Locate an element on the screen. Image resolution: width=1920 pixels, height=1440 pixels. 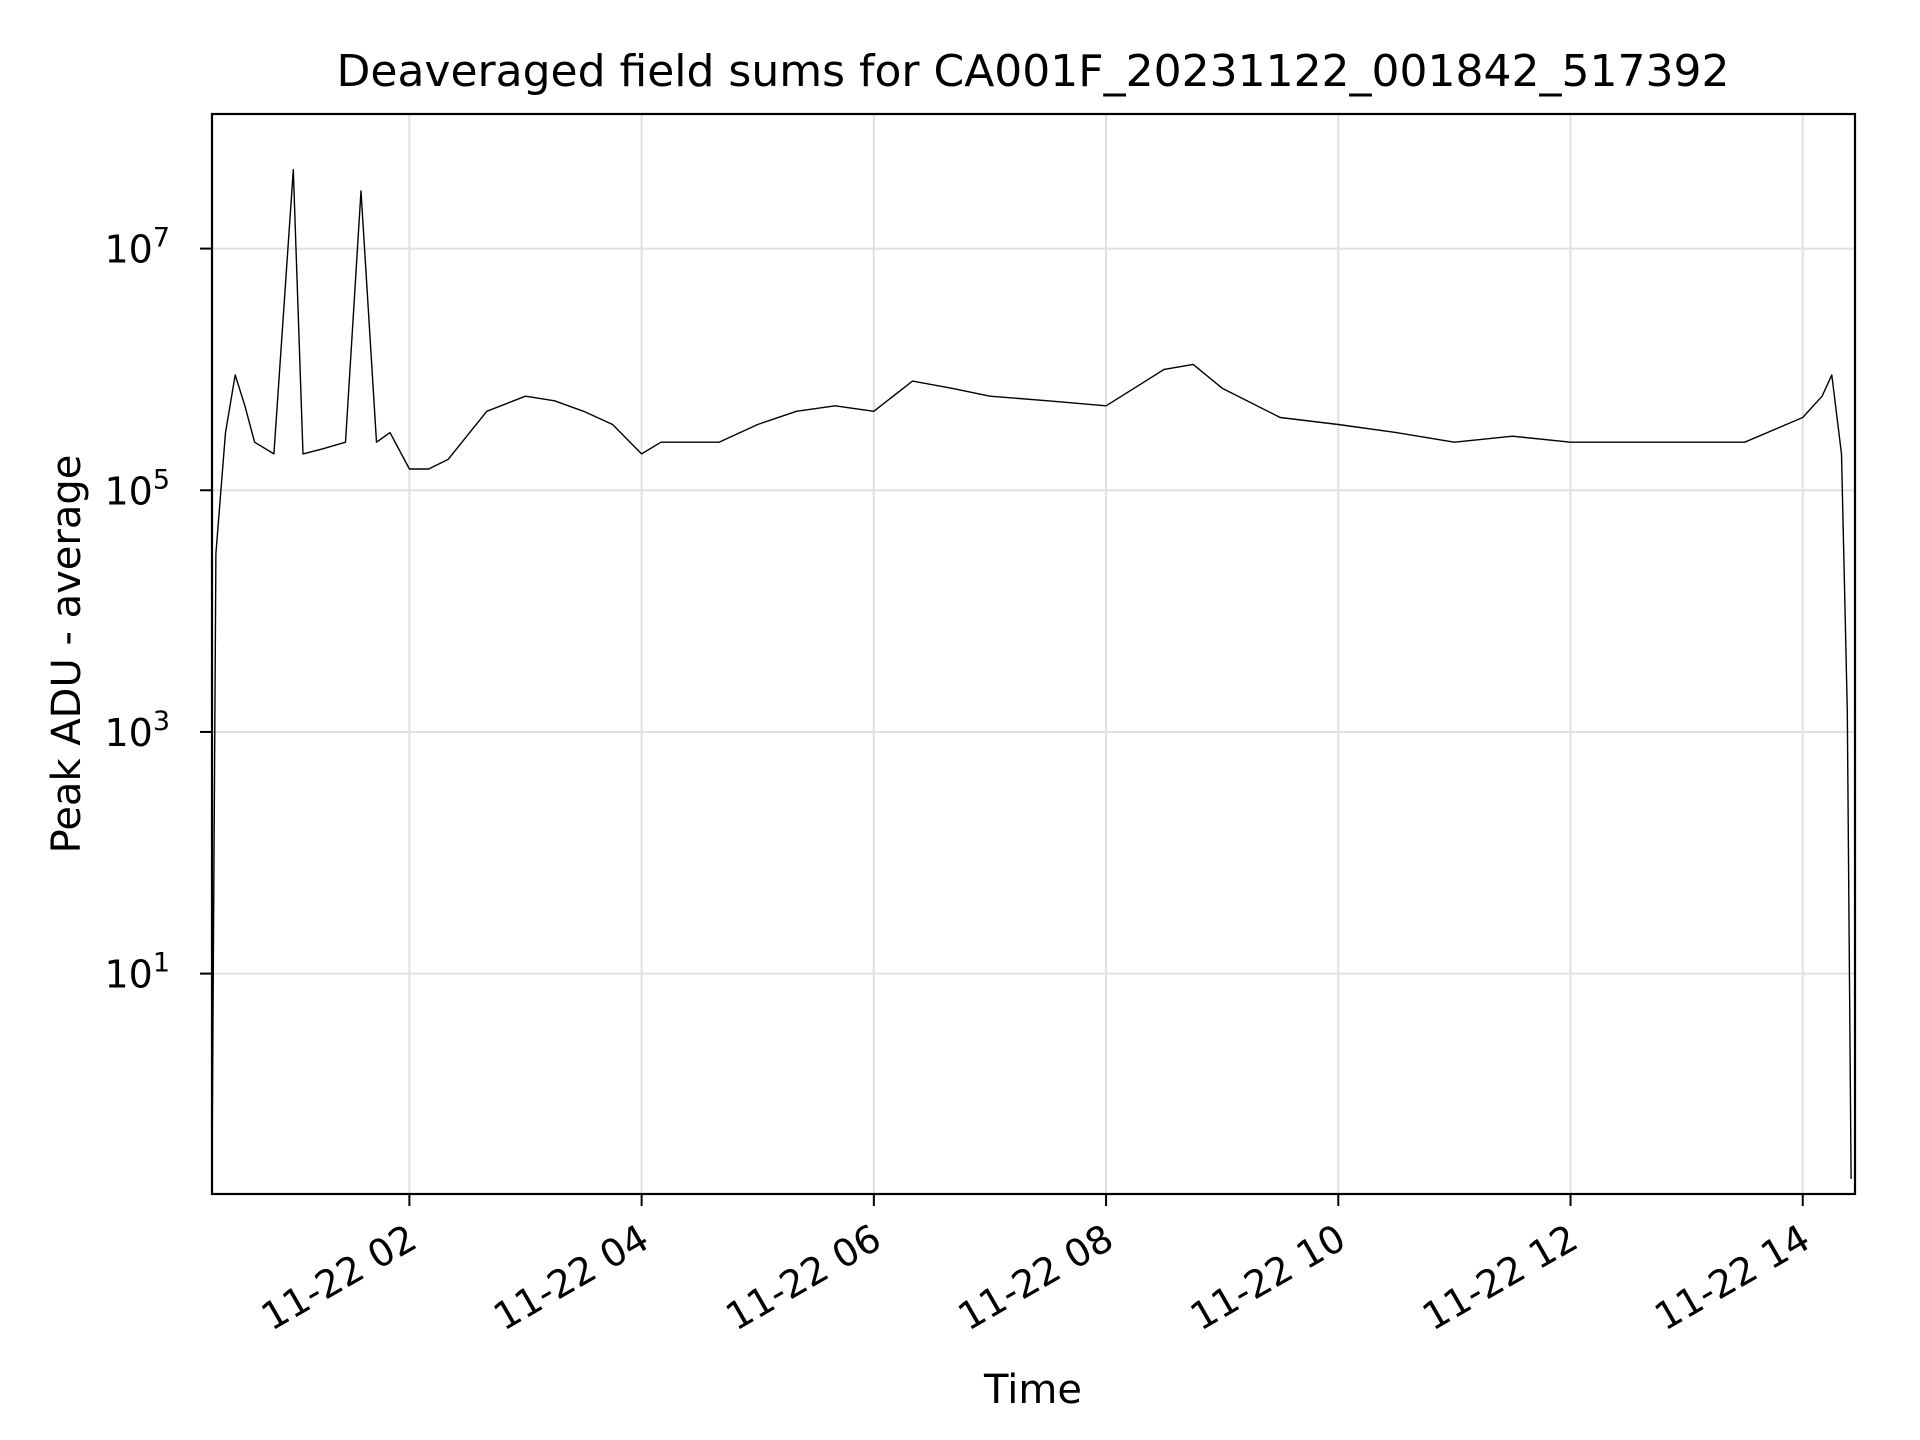
y-tick-label: 10⁷ is located at coordinates (137, 247).